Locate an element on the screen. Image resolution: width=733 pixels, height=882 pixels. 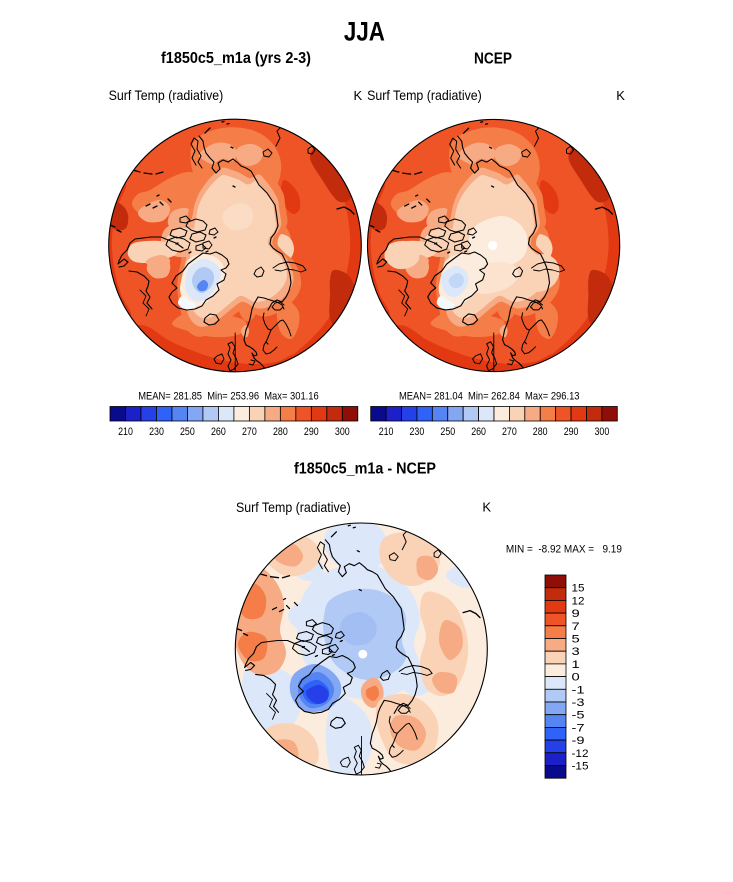
svg-text: NCEP is located at coordinates (493, 58).